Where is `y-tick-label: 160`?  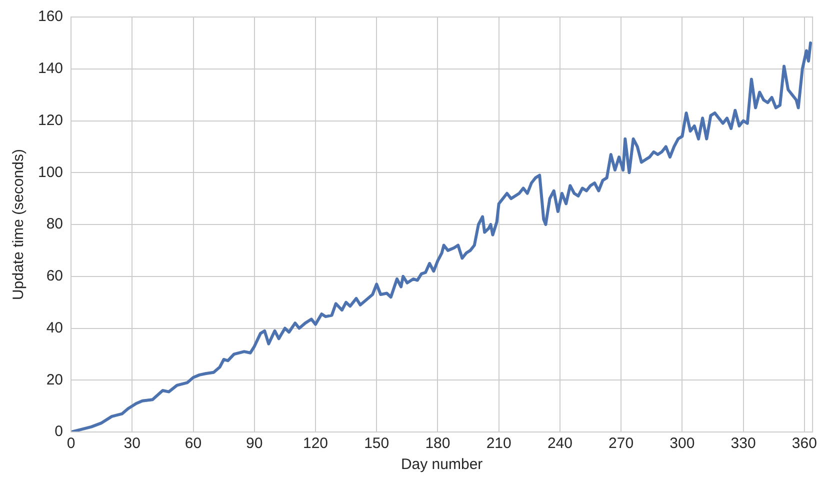
y-tick-label: 160 is located at coordinates (51, 17).